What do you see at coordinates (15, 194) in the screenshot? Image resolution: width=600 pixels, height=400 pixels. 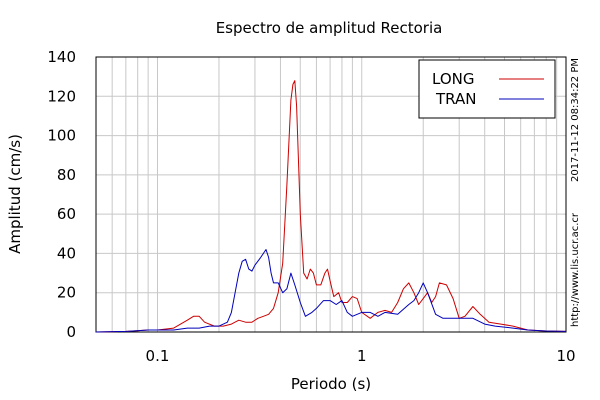 I see `y-axis-label: Amplitud (cm/s)` at bounding box center [15, 194].